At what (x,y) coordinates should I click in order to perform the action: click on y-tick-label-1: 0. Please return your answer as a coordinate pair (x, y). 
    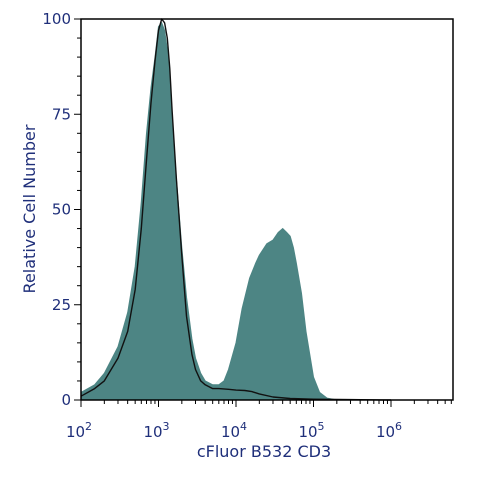
    Looking at the image, I should click on (66, 400).